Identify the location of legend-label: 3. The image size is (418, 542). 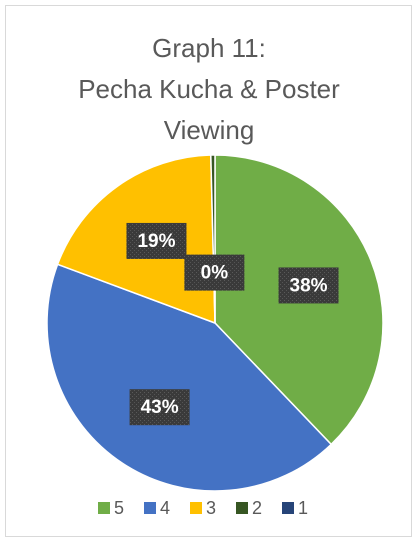
(211, 508).